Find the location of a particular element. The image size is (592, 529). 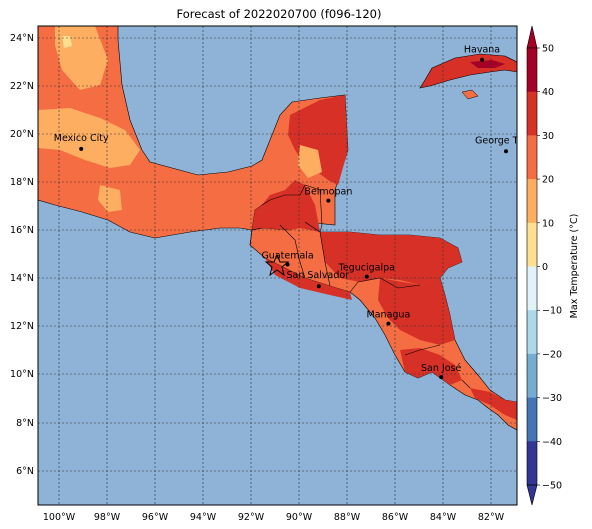

lon-tick-98: 98°W is located at coordinates (107, 517).